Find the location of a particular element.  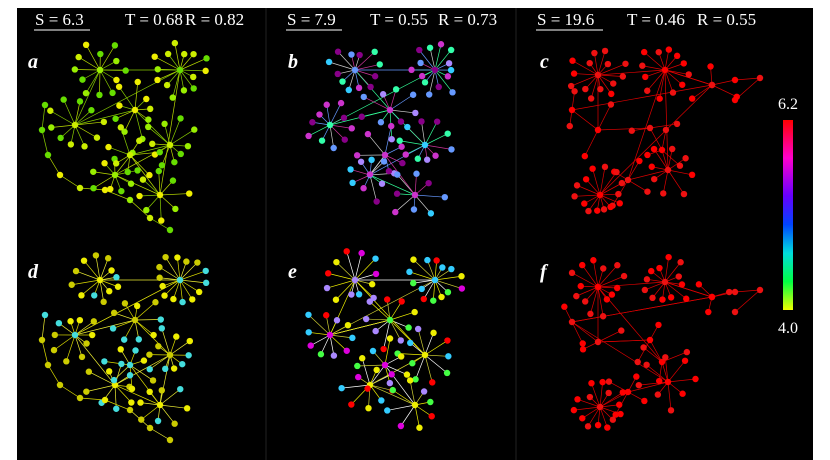

stat-t: T = 0.68 is located at coordinates (154, 19).